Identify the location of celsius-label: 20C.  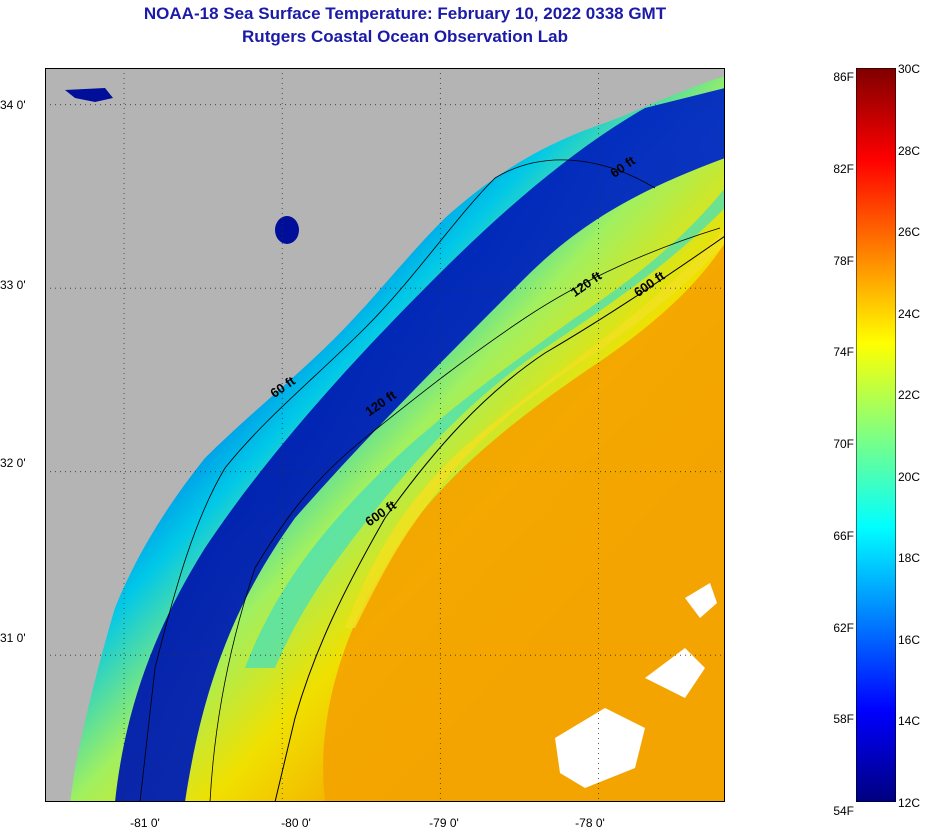
(909, 476).